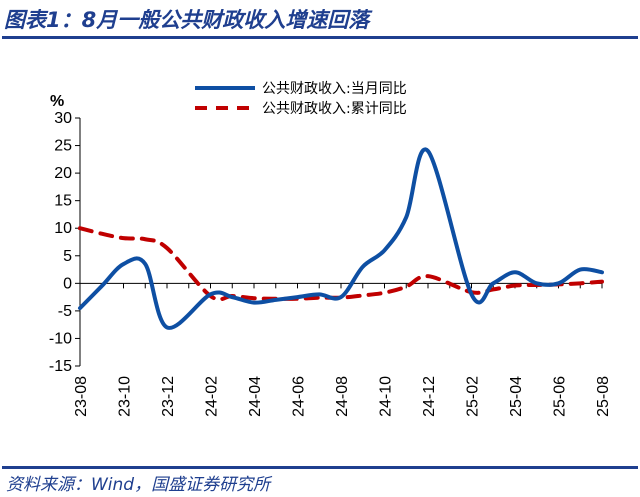  What do you see at coordinates (63, 146) in the screenshot?
I see `y-tick-label: 25` at bounding box center [63, 146].